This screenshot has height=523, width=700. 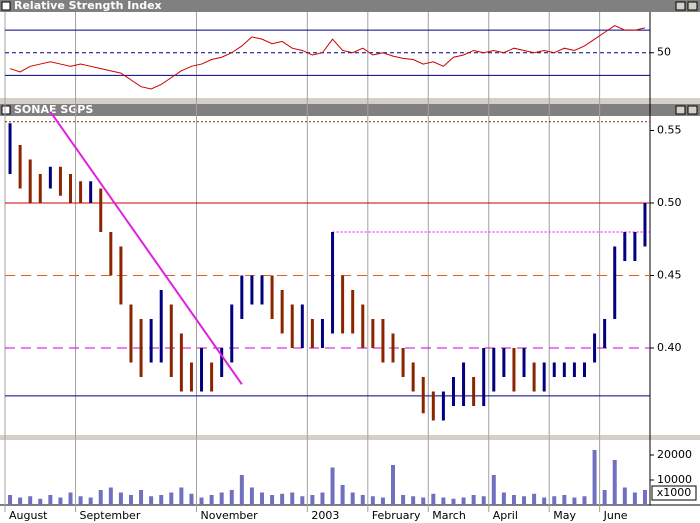 What do you see at coordinates (664, 52) in the screenshot?
I see `y-tick-label: 50` at bounding box center [664, 52].